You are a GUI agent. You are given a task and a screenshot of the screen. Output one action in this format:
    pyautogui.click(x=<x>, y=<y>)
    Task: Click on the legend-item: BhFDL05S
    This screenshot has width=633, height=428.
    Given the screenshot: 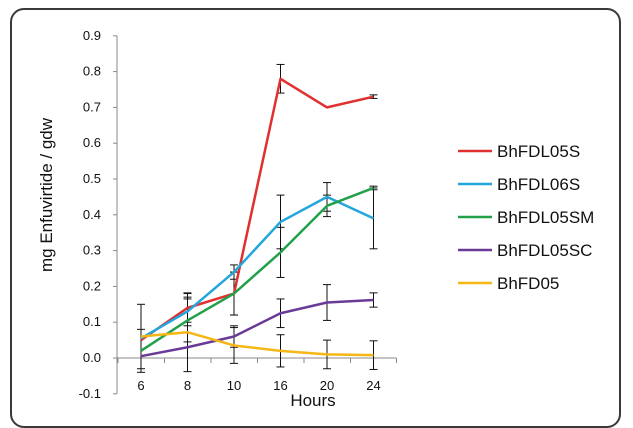 What is the action you would take?
    pyautogui.click(x=519, y=151)
    